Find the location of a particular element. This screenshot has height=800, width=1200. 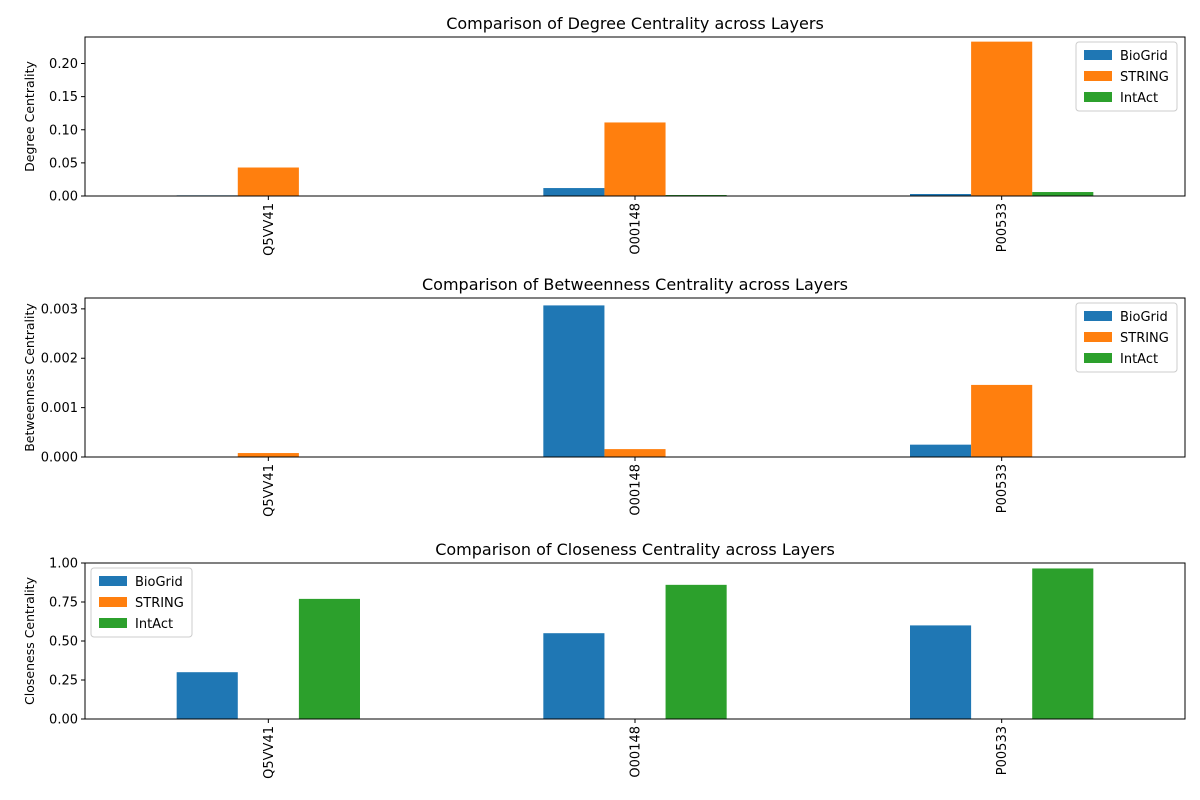

y-tick-label: 0.000 is located at coordinates (59, 458).